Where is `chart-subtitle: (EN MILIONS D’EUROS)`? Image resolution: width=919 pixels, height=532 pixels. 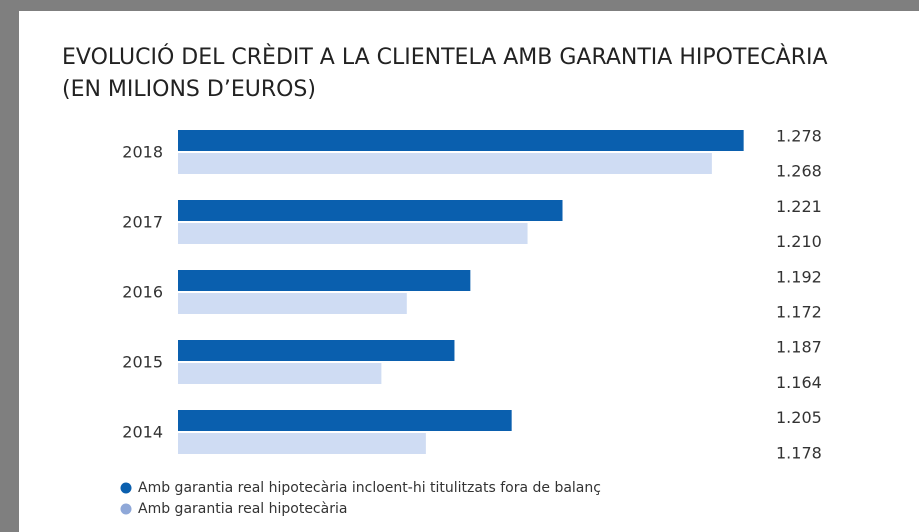 chart-subtitle: (EN MILIONS D’EUROS) is located at coordinates (189, 89).